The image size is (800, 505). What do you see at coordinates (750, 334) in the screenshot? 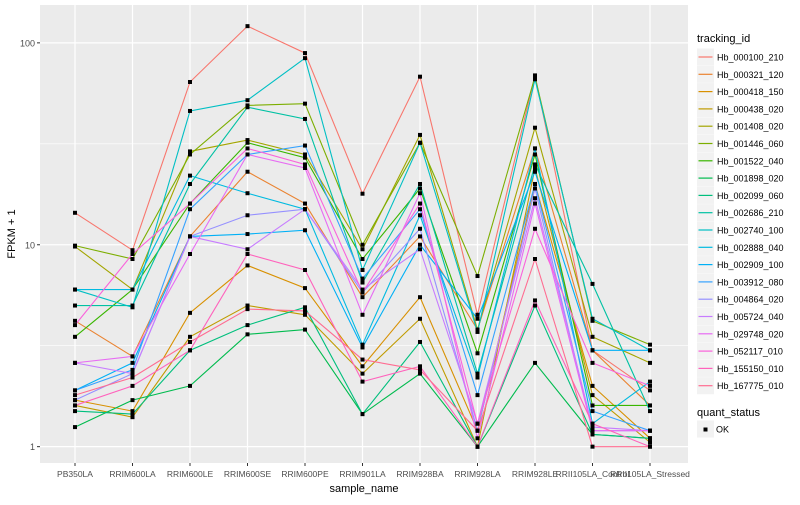
I see `legend-label: Hb_029748_020` at bounding box center [750, 334].